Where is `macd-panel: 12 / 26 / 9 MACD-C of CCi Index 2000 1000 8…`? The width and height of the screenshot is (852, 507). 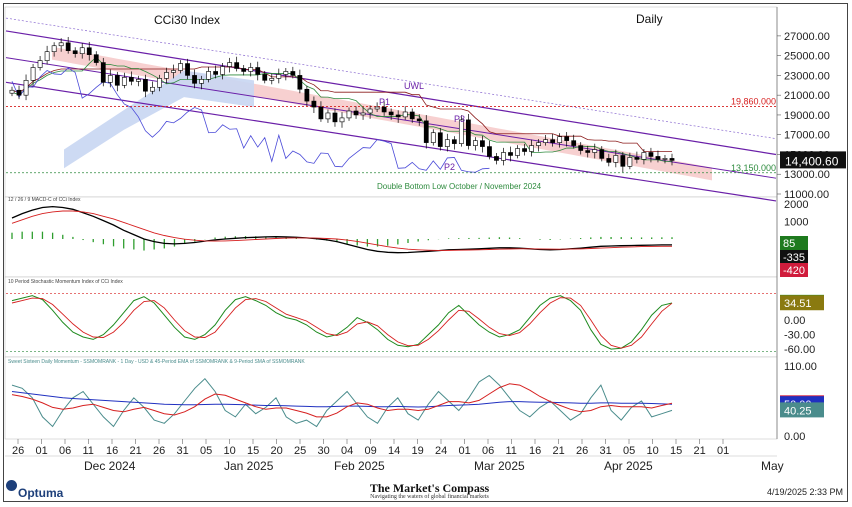 macd-panel: 12 / 26 / 9 MACD-C of CCi Index 2000 1000 8… is located at coordinates (408, 237).